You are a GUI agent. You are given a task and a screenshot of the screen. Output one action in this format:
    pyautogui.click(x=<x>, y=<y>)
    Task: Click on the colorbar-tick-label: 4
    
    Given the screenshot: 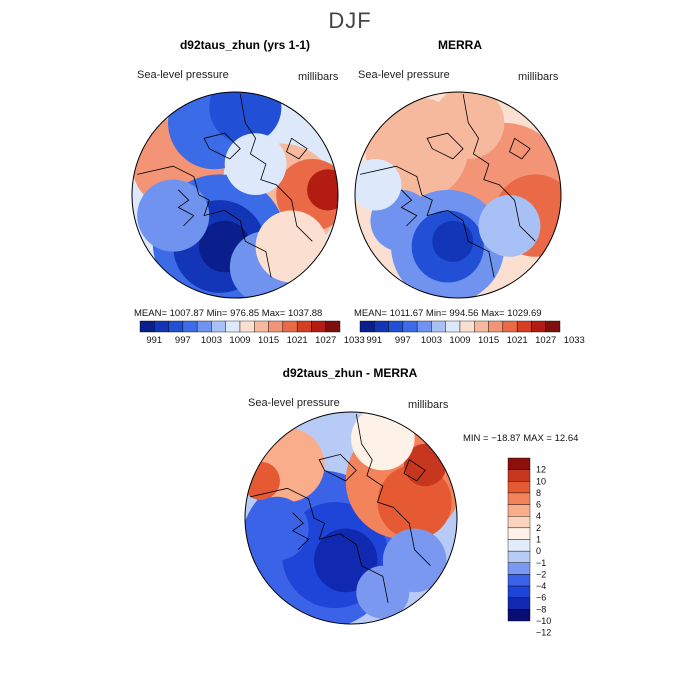 What is the action you would take?
    pyautogui.click(x=538, y=516)
    